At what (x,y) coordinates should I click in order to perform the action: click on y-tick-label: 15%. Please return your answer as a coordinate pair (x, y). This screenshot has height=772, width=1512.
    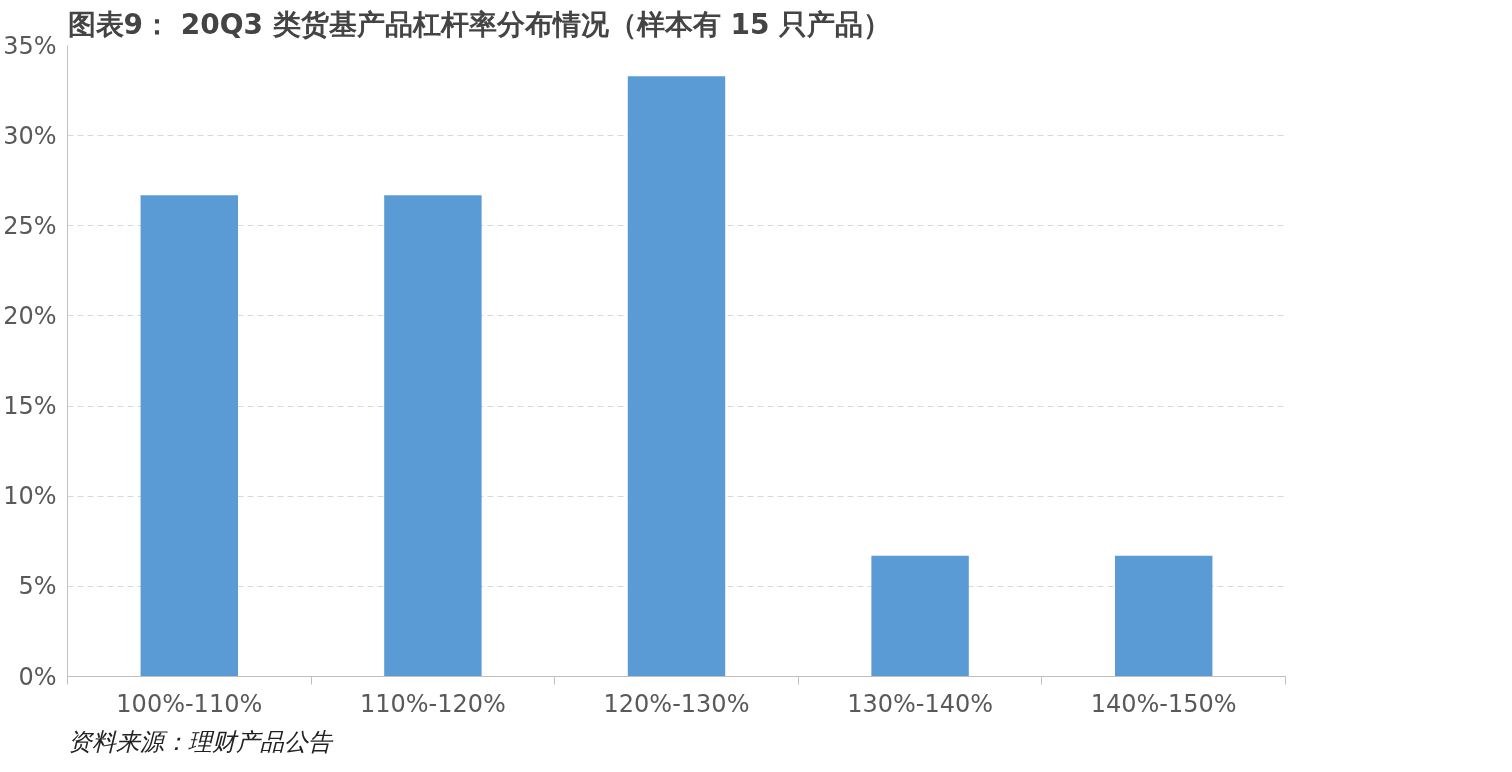
    Looking at the image, I should click on (30, 406).